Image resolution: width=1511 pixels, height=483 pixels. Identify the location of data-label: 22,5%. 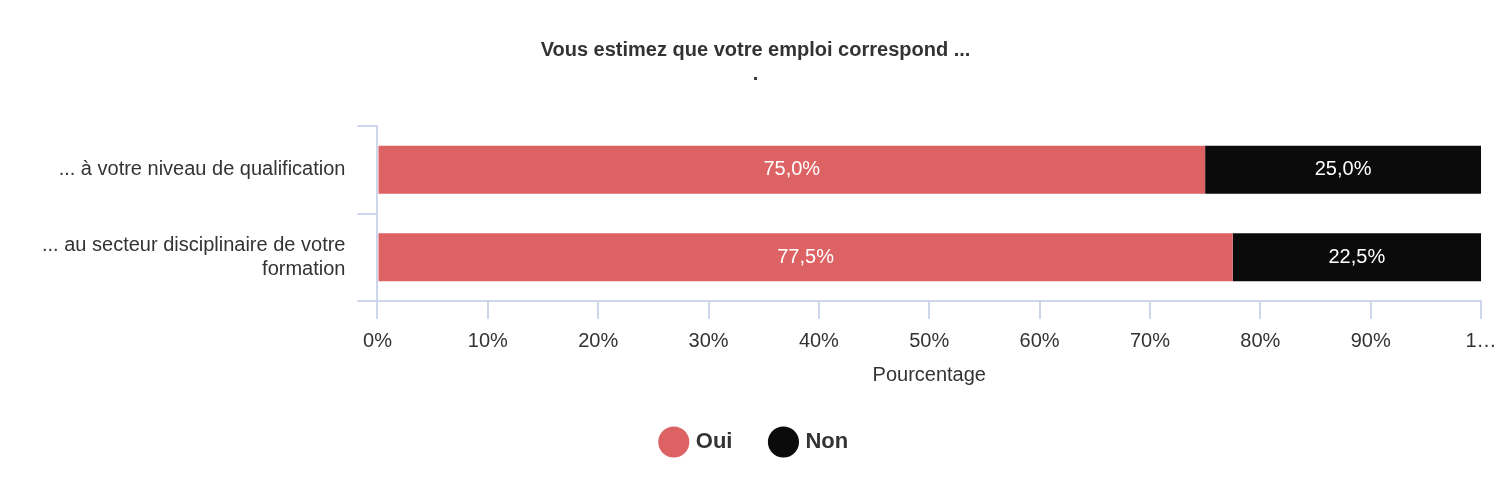
(1357, 255).